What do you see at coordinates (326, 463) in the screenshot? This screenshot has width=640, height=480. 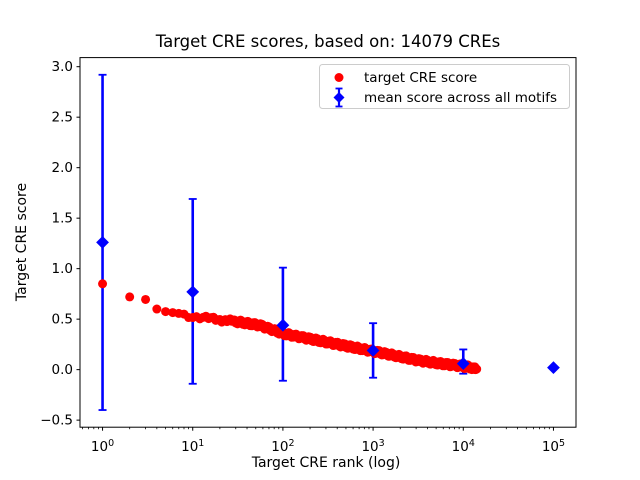 I see `x-axis-label: Target CRE rank (log)` at bounding box center [326, 463].